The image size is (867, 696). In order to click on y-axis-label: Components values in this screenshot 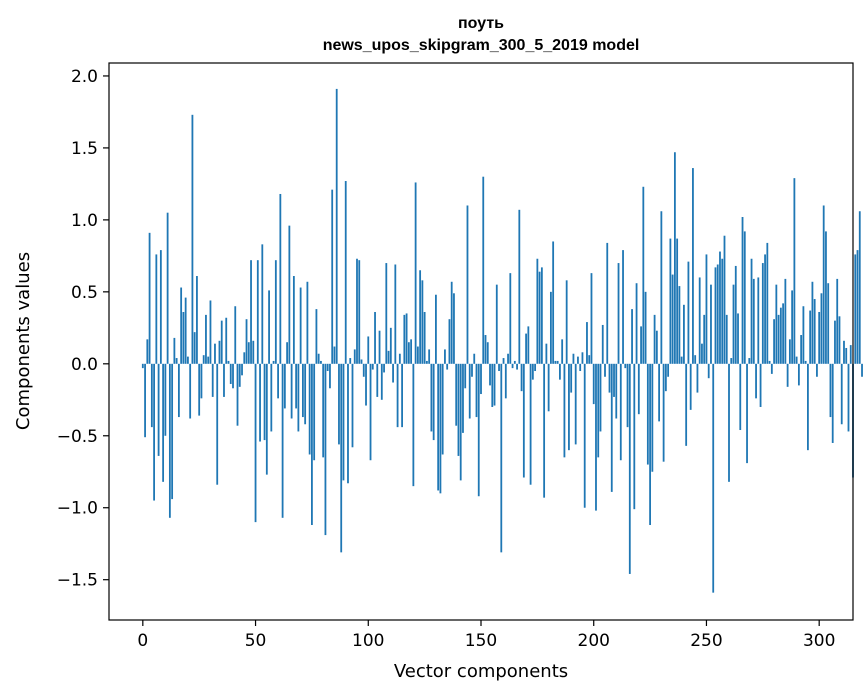, I will do `click(23, 341)`.